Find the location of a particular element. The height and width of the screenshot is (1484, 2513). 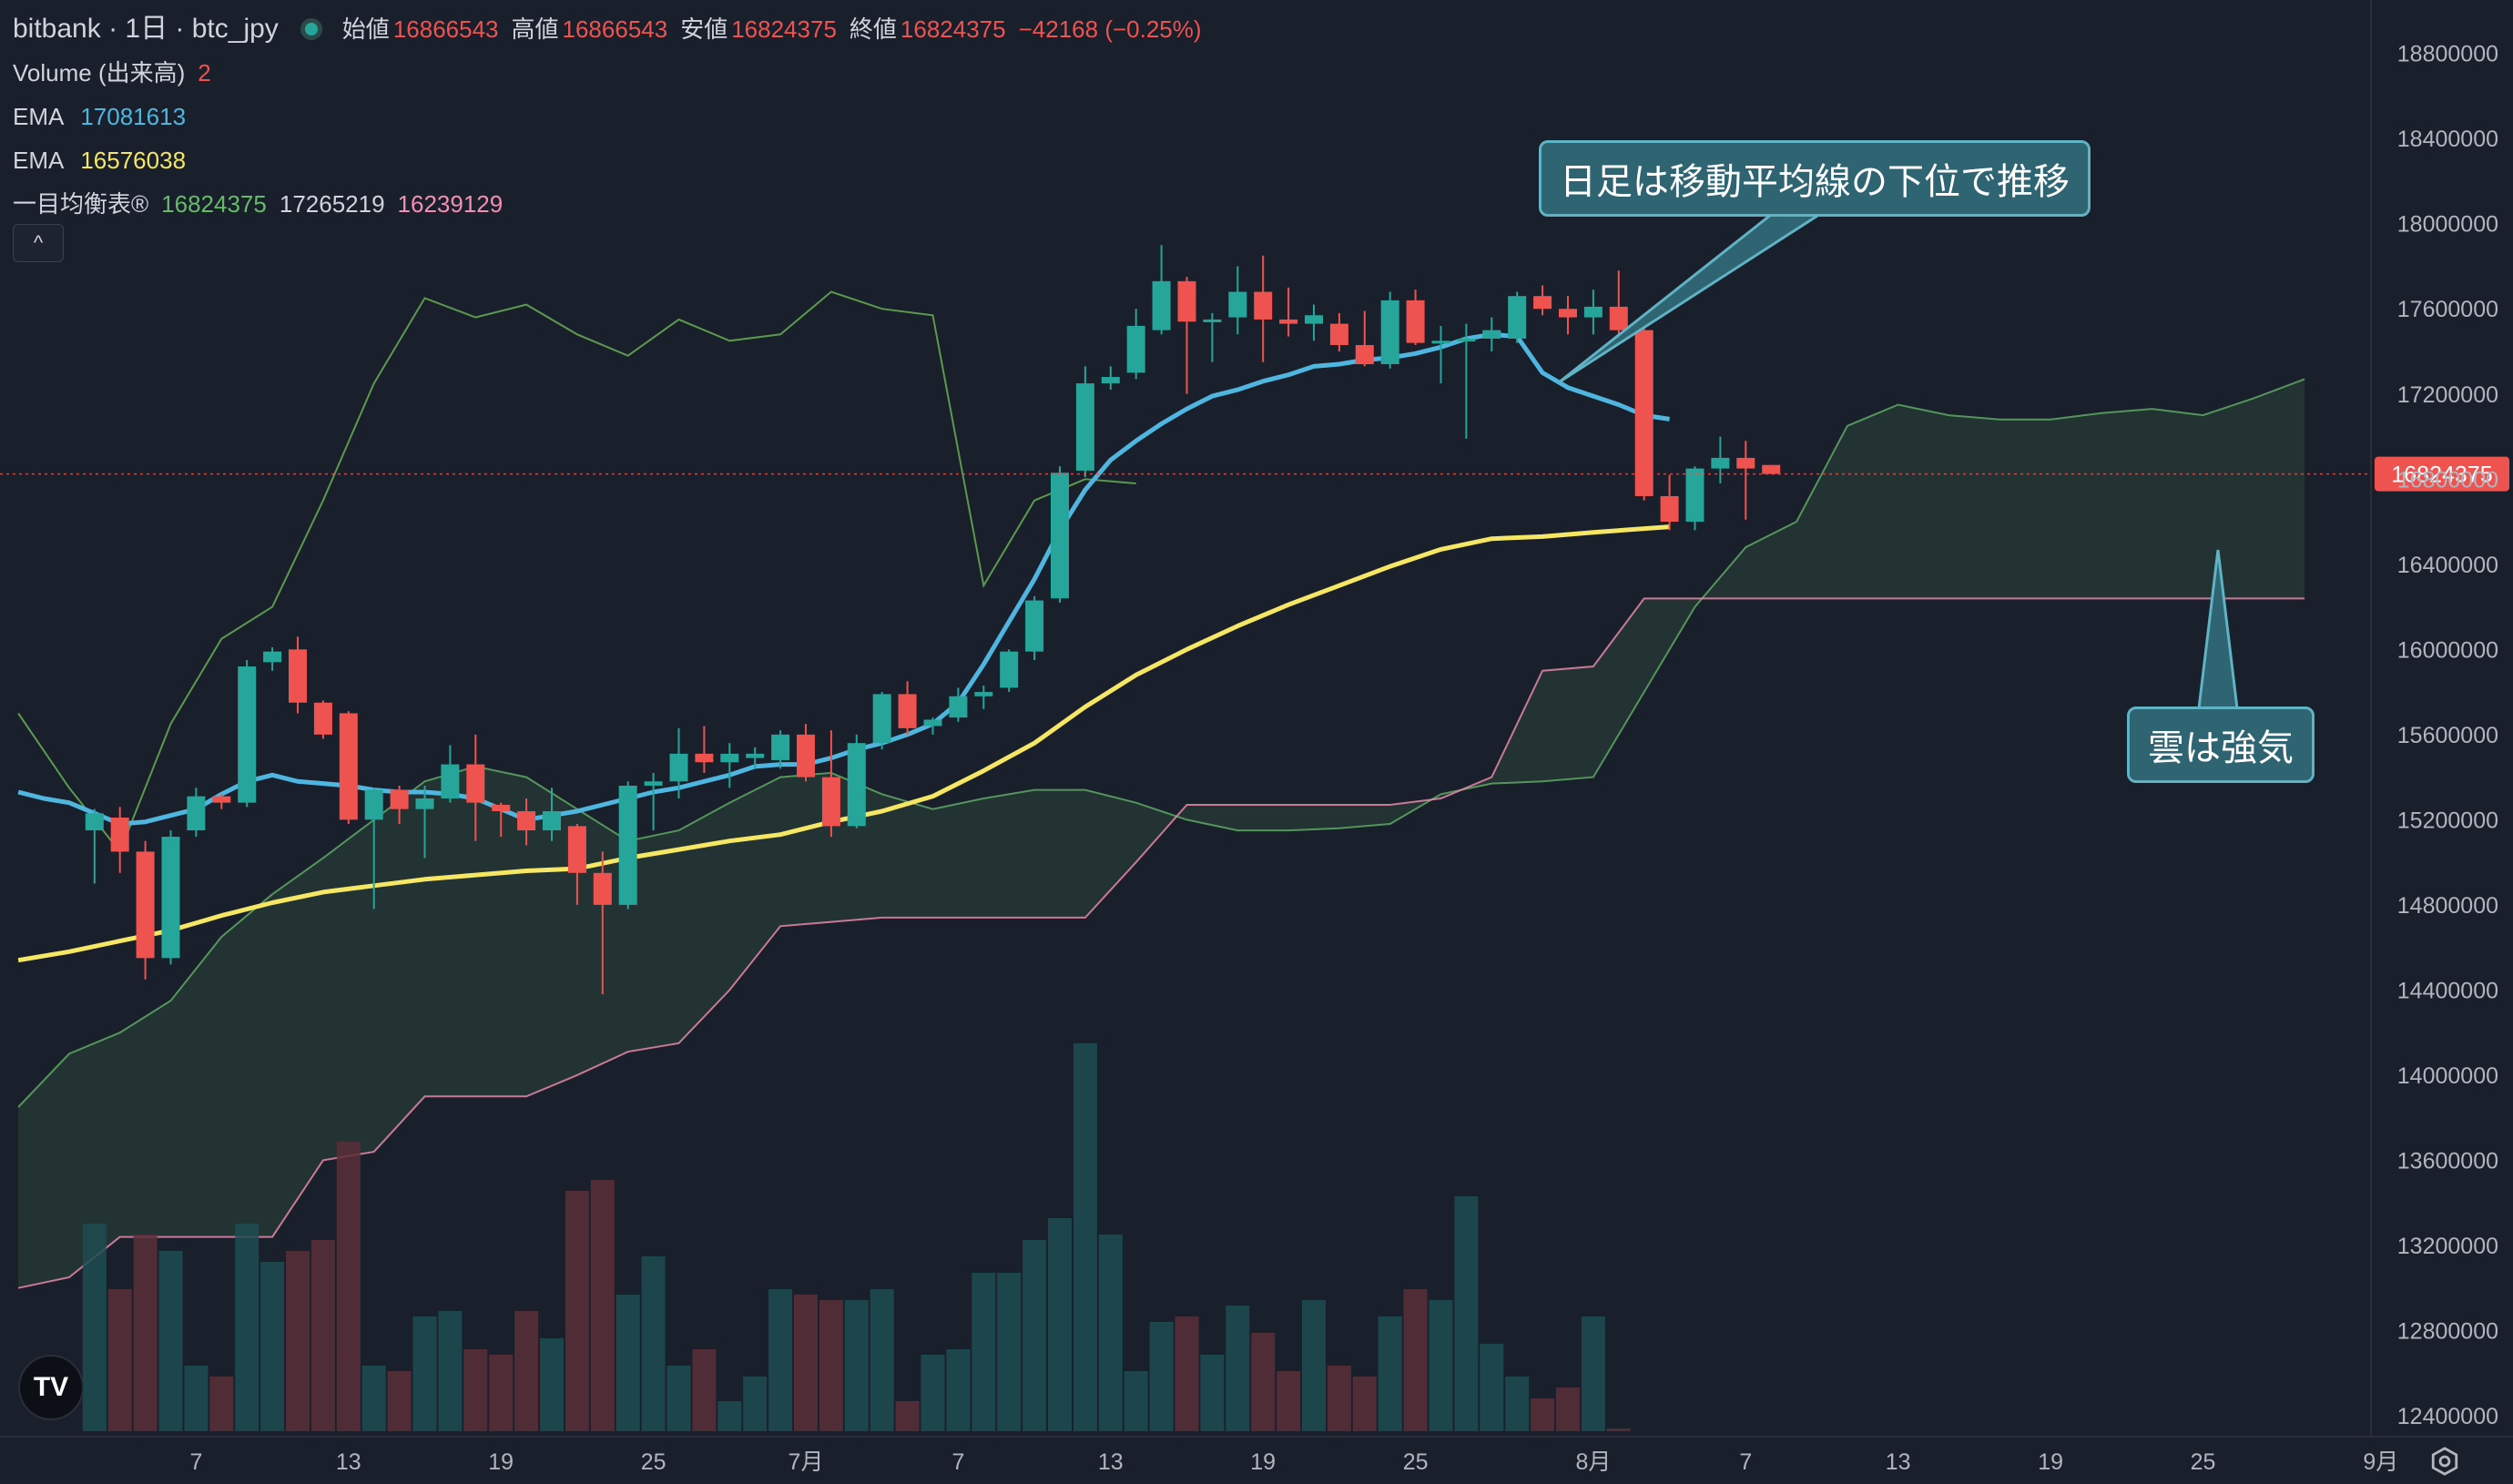

ema-fast-legend-row: EMA 17081613 is located at coordinates (607, 116).